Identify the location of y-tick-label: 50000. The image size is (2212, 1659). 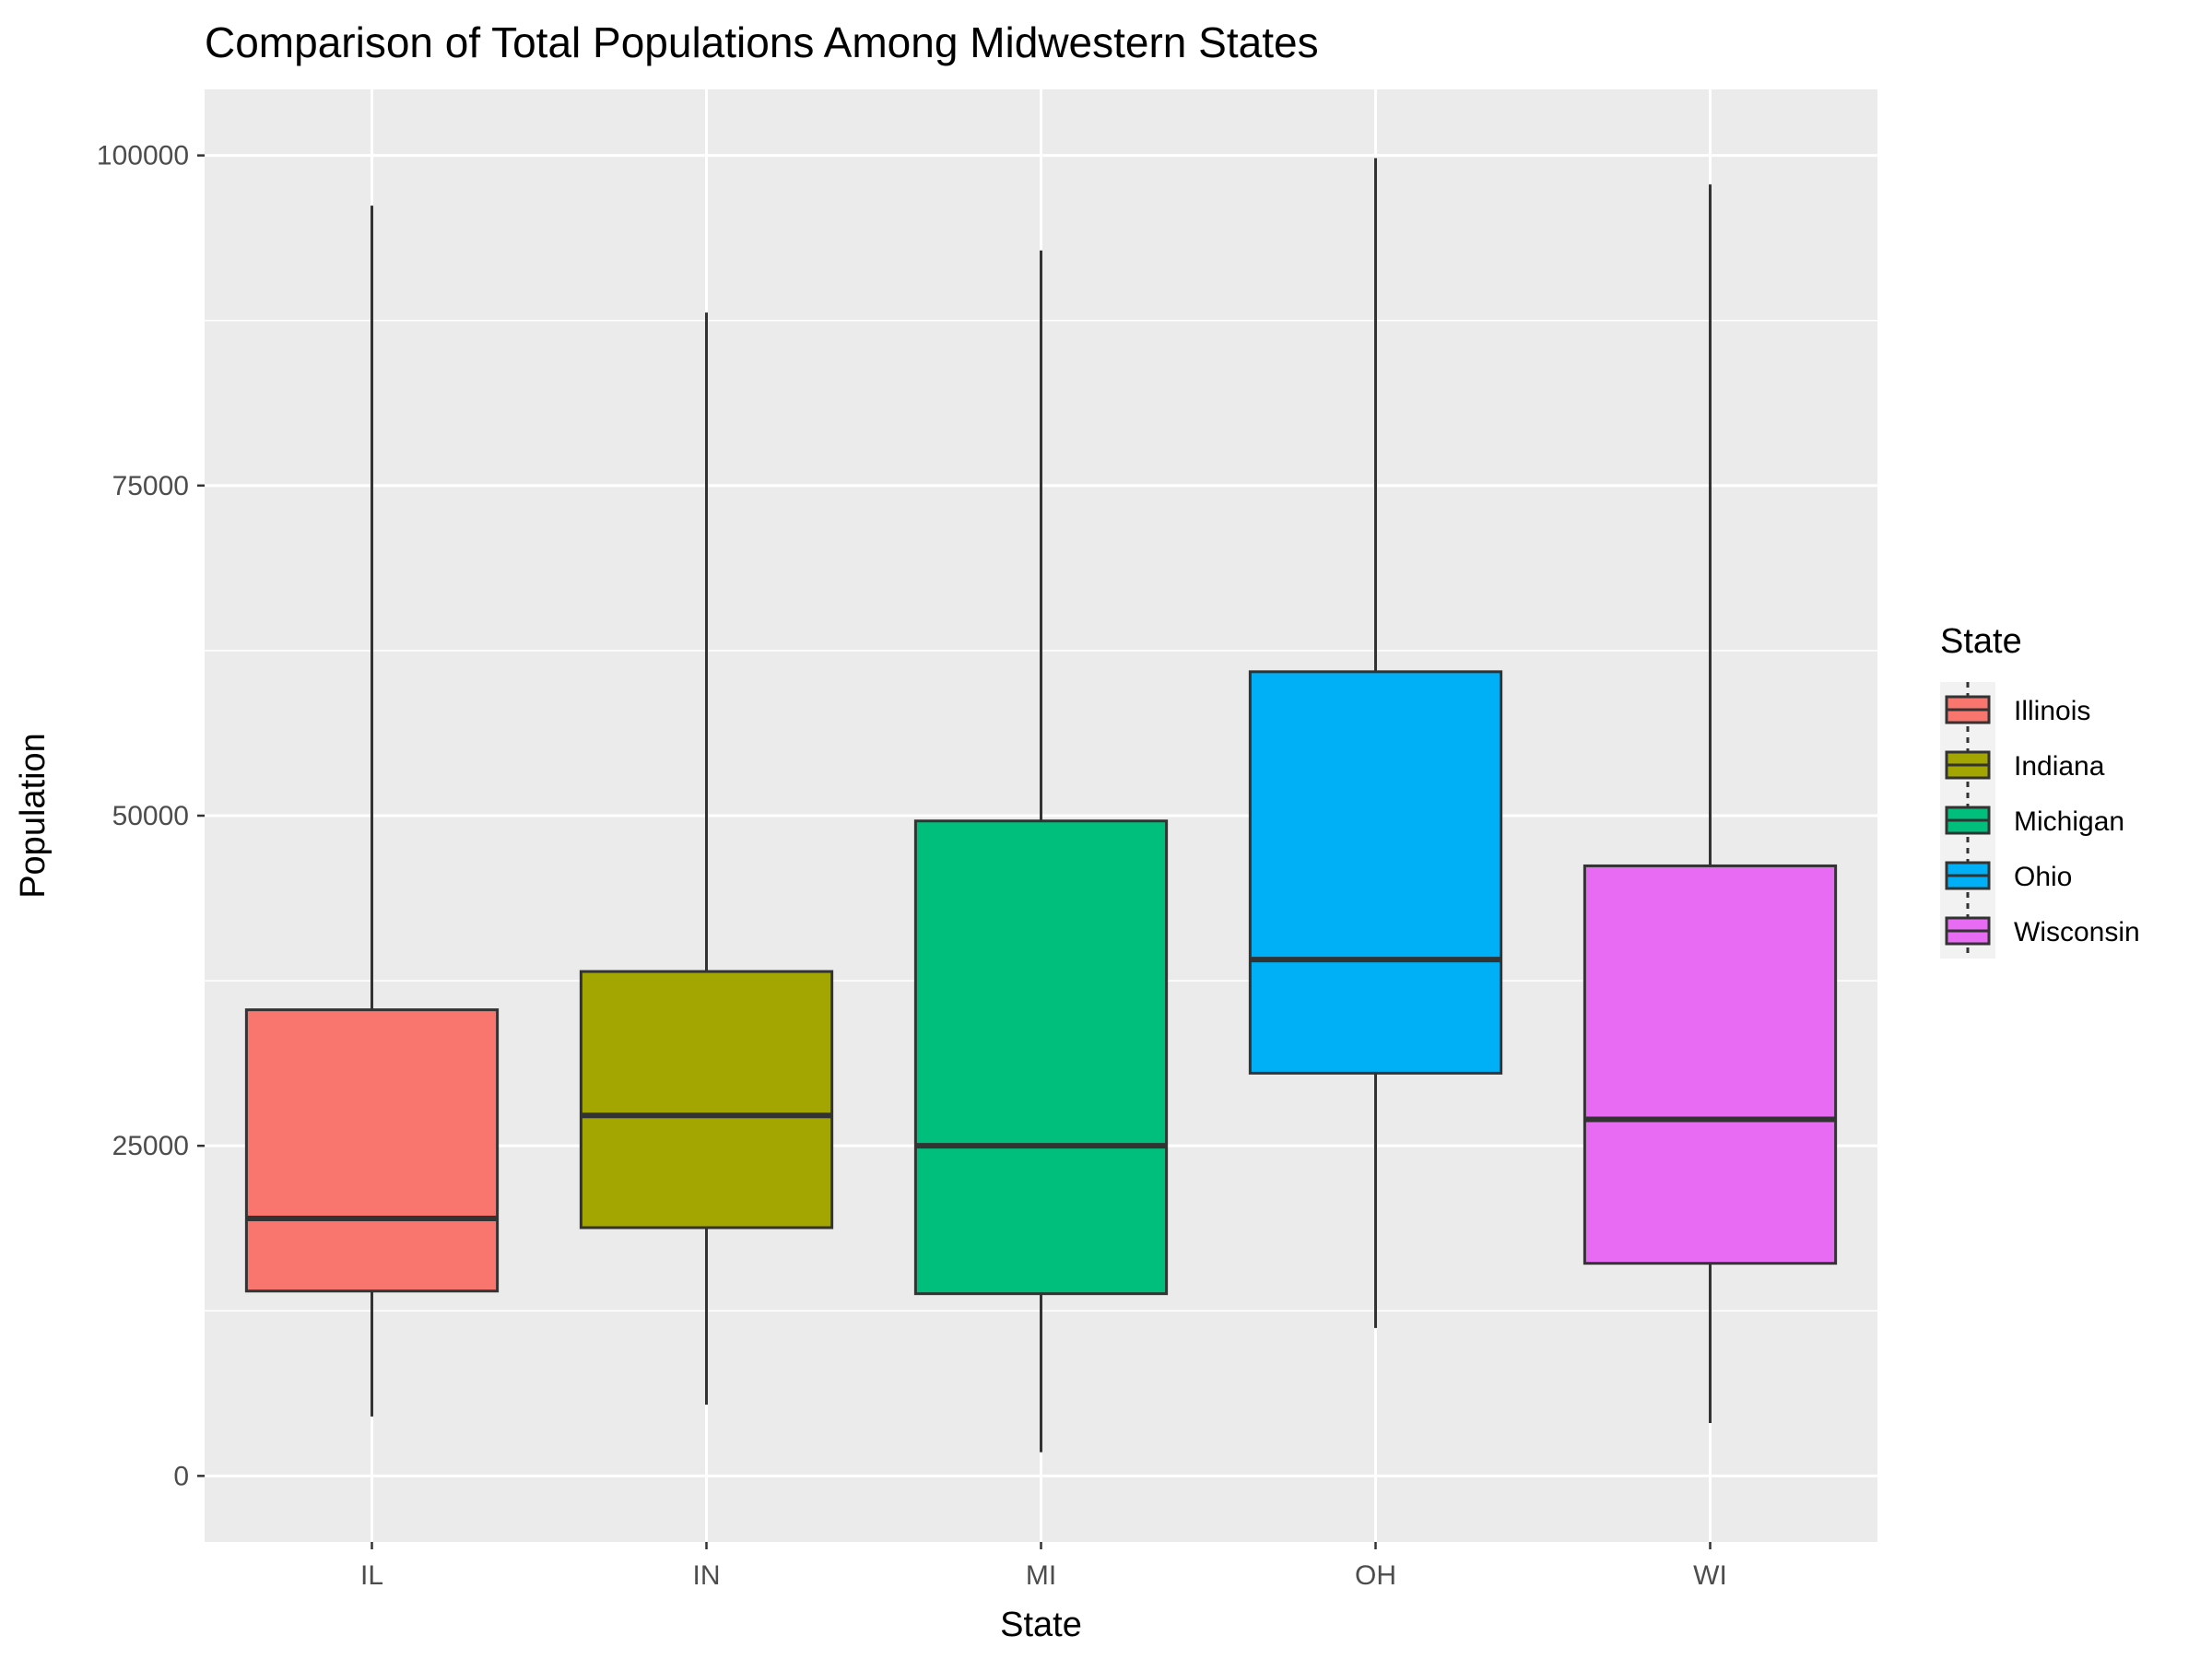
(150, 816).